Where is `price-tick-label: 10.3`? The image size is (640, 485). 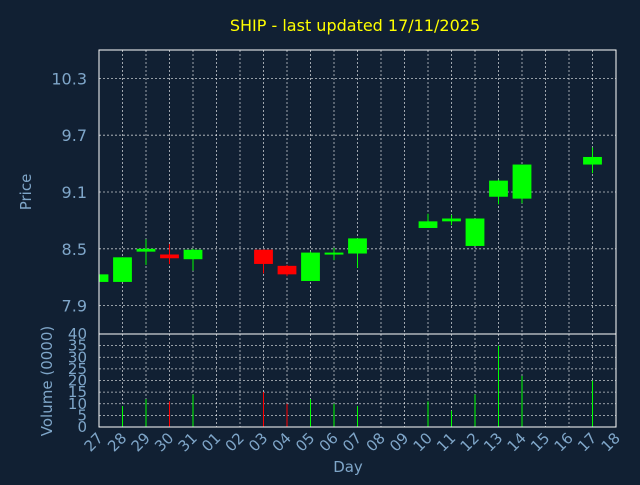 price-tick-label: 10.3 is located at coordinates (69, 78).